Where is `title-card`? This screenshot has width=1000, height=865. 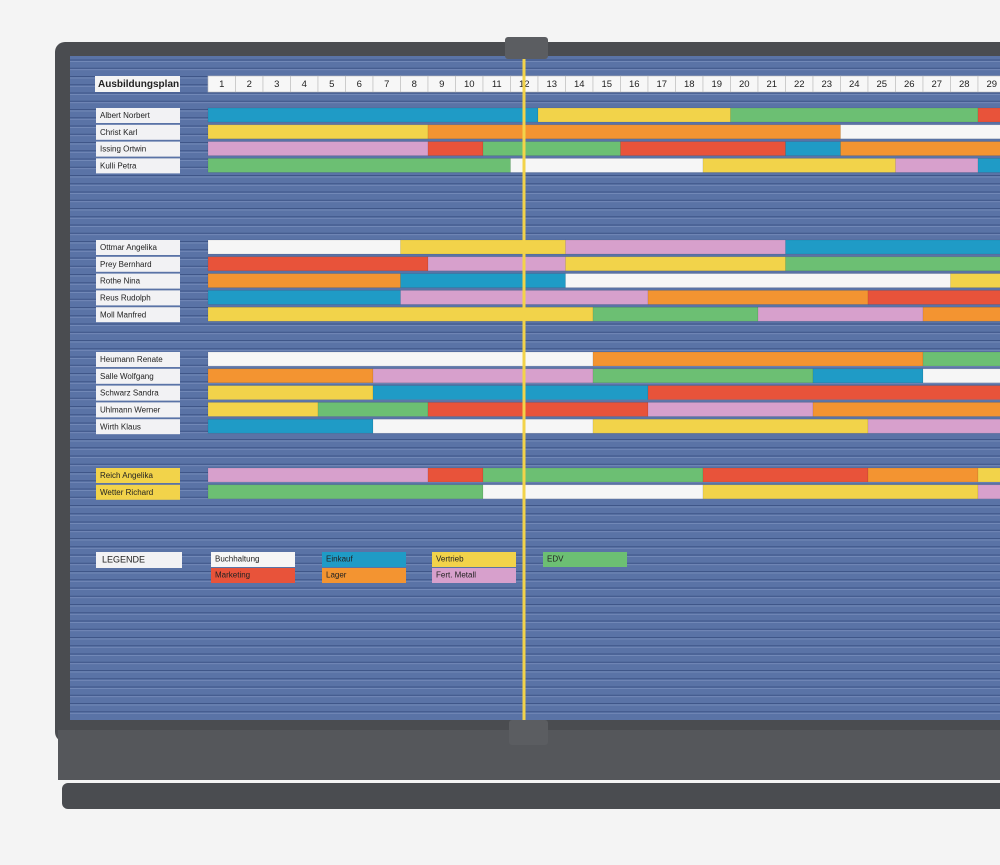
title-card is located at coordinates (137, 84).